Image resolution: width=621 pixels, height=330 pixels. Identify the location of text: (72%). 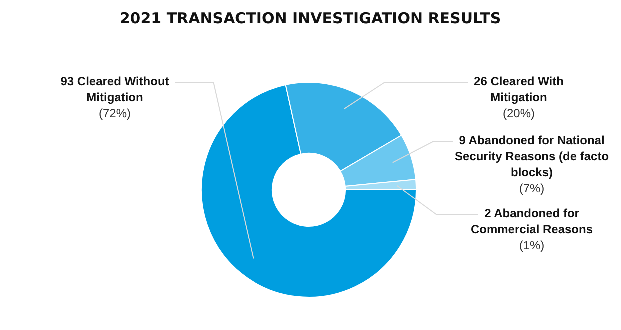
(115, 113).